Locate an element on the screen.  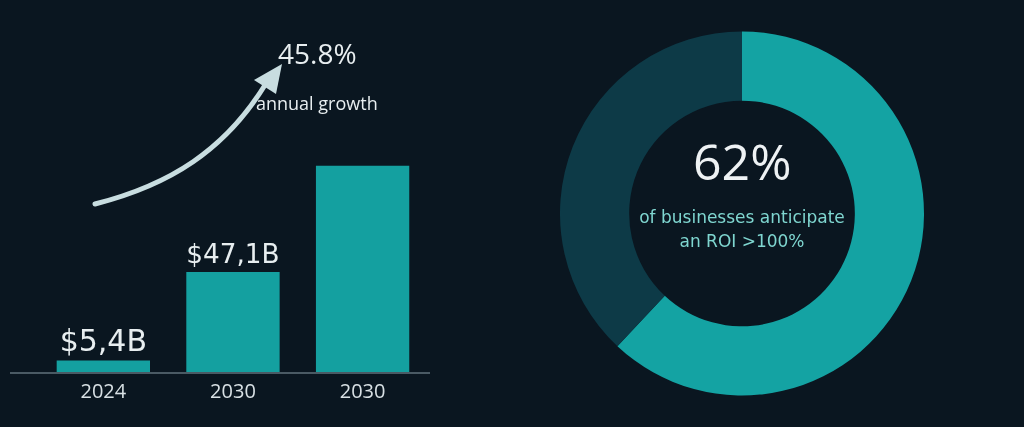
text: of businesses anticipate an ROI >100% is located at coordinates (742, 229).